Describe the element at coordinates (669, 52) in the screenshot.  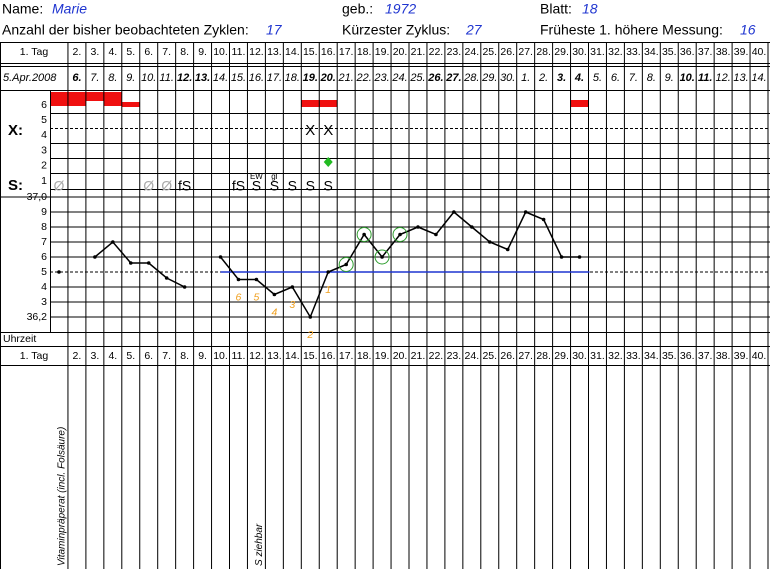
I see `day-label: 35.` at that location.